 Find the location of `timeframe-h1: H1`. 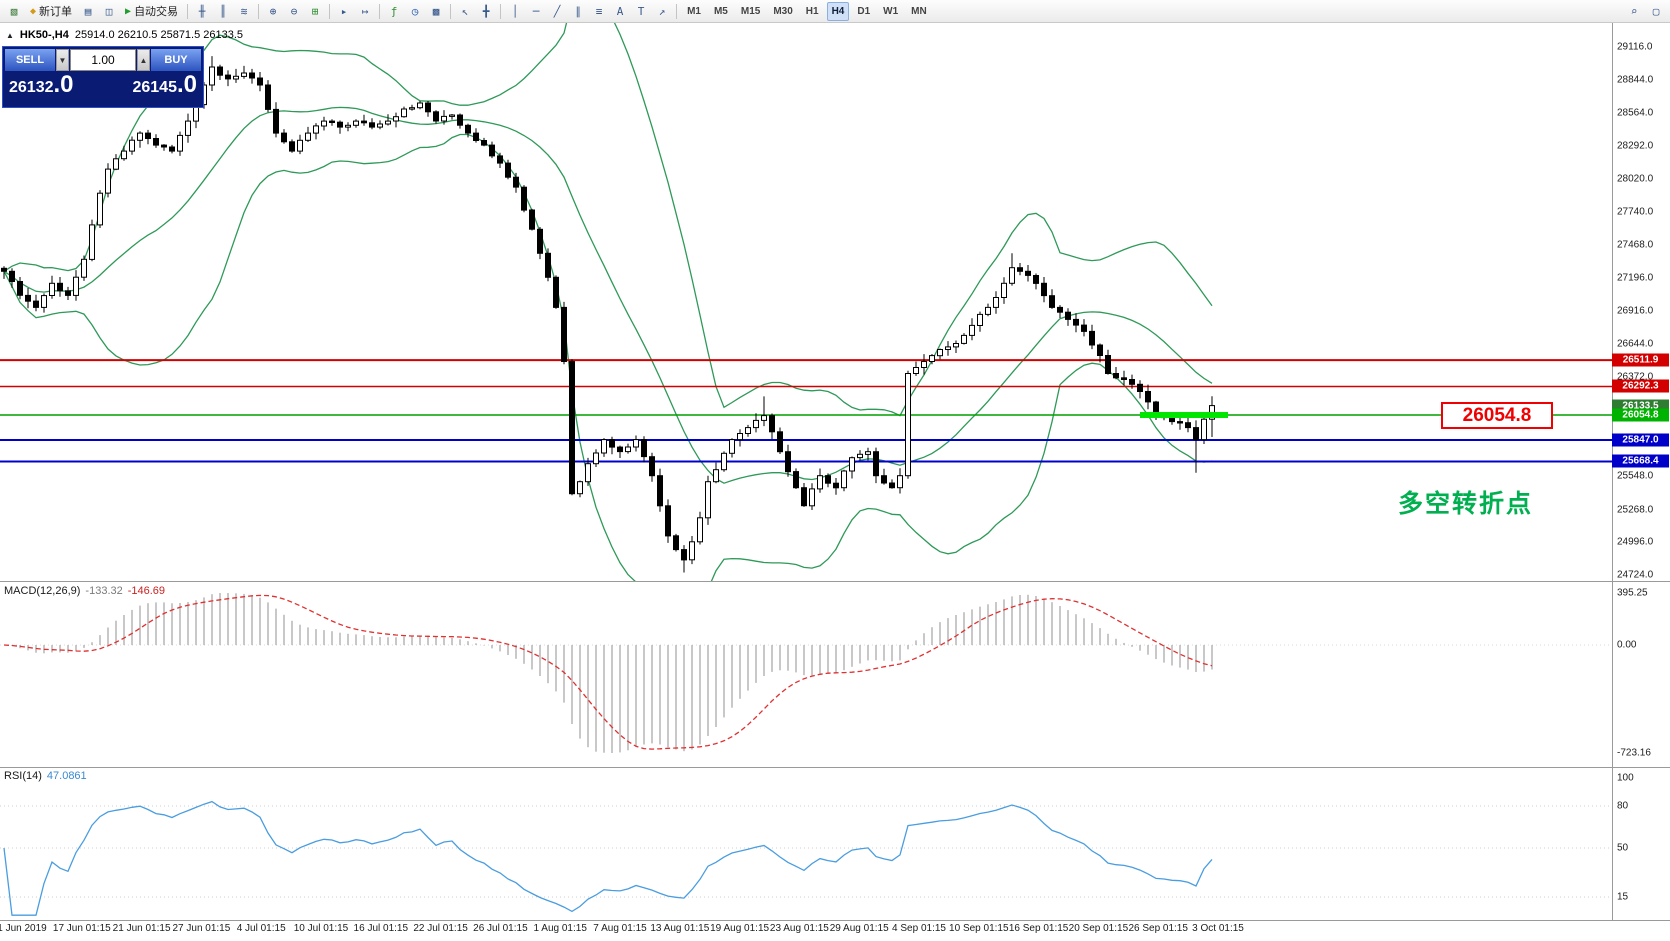

timeframe-h1: H1 is located at coordinates (812, 11).